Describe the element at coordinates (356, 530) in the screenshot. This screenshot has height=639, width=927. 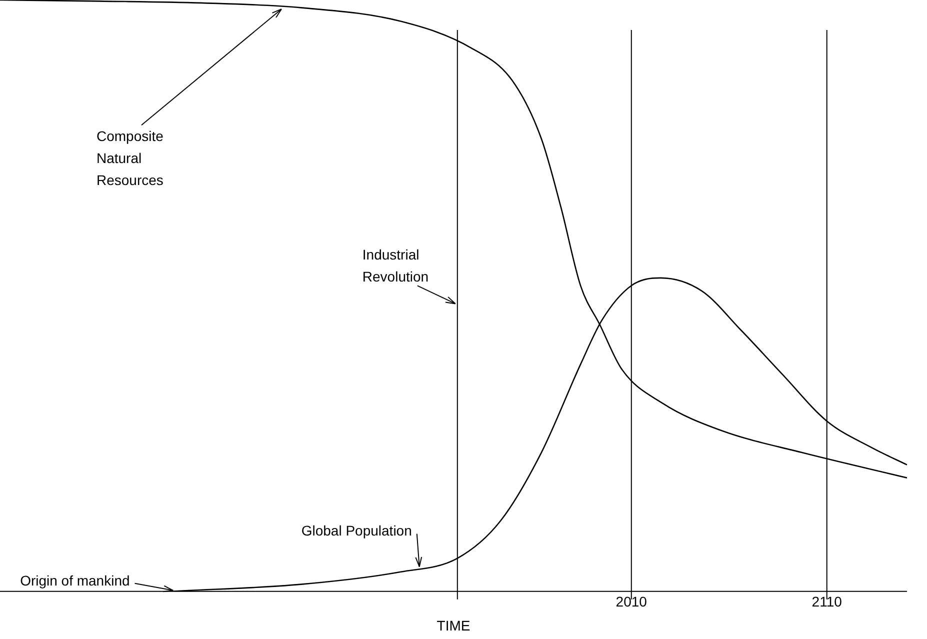
I see `annotation: Global Population` at that location.